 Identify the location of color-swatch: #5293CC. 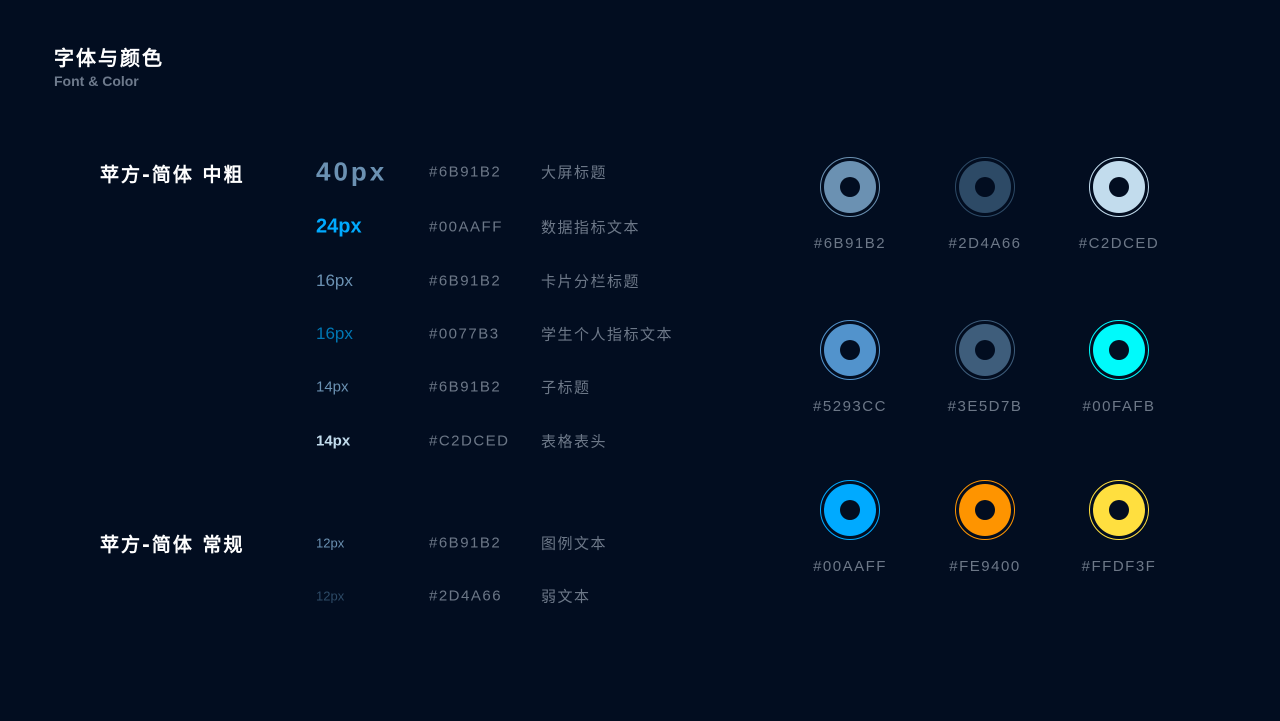
(850, 375).